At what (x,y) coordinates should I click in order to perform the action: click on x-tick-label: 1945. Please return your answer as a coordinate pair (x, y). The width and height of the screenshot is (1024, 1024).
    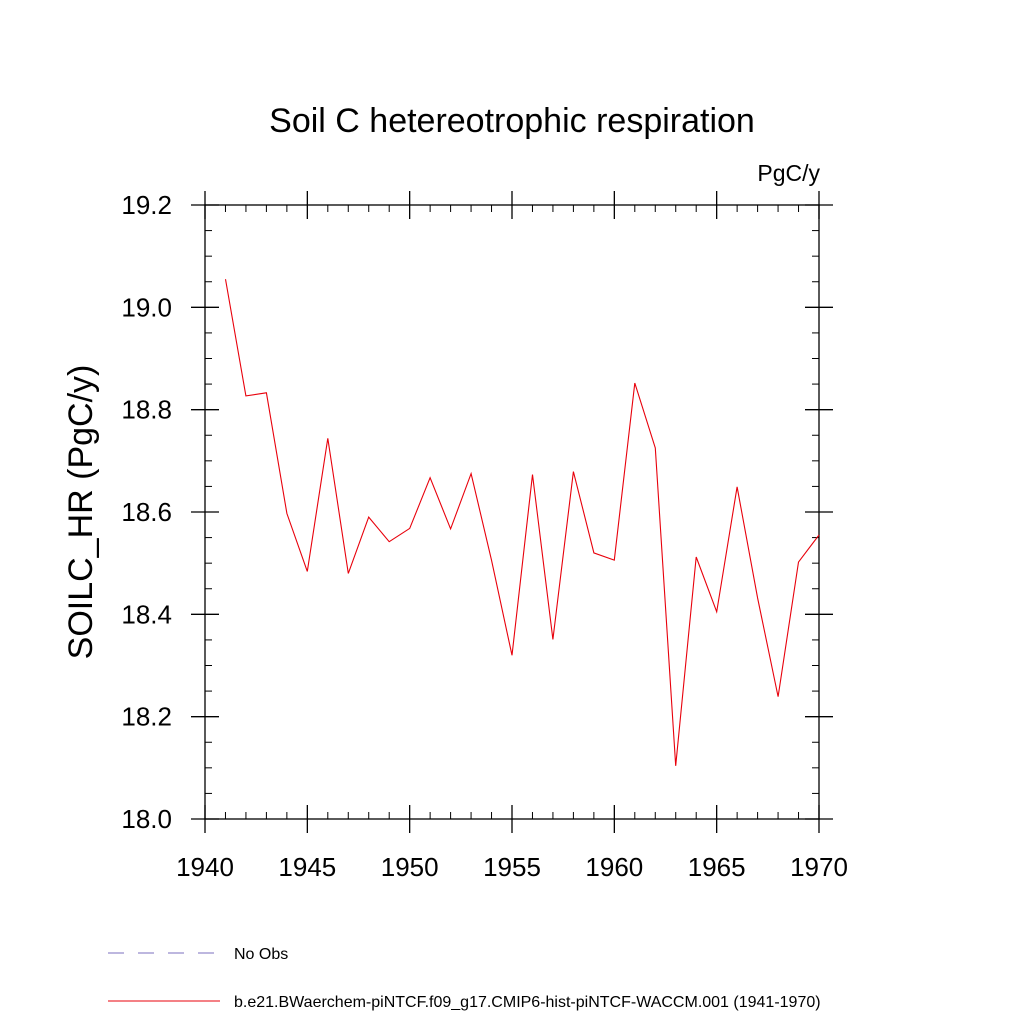
    Looking at the image, I should click on (307, 867).